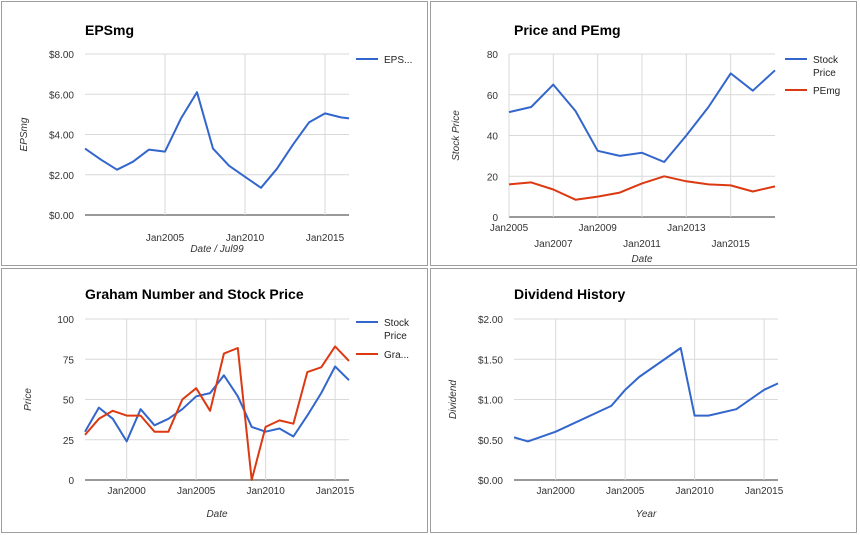  What do you see at coordinates (24, 134) in the screenshot?
I see `y-axis-title: EPSmg` at bounding box center [24, 134].